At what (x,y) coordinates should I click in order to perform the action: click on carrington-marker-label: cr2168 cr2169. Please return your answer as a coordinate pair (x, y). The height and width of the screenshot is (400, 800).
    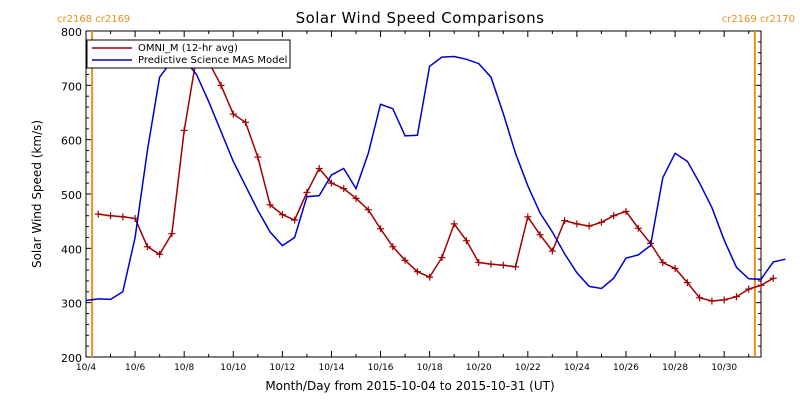
    Looking at the image, I should click on (93, 19).